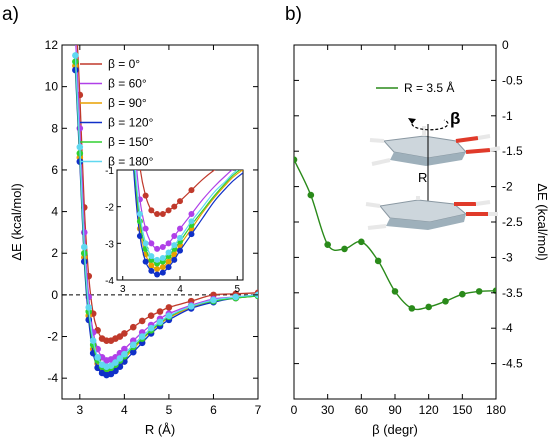 Image resolution: width=550 pixels, height=443 pixels. Describe the element at coordinates (293, 14) in the screenshot. I see `panel-b-label: b)` at that location.